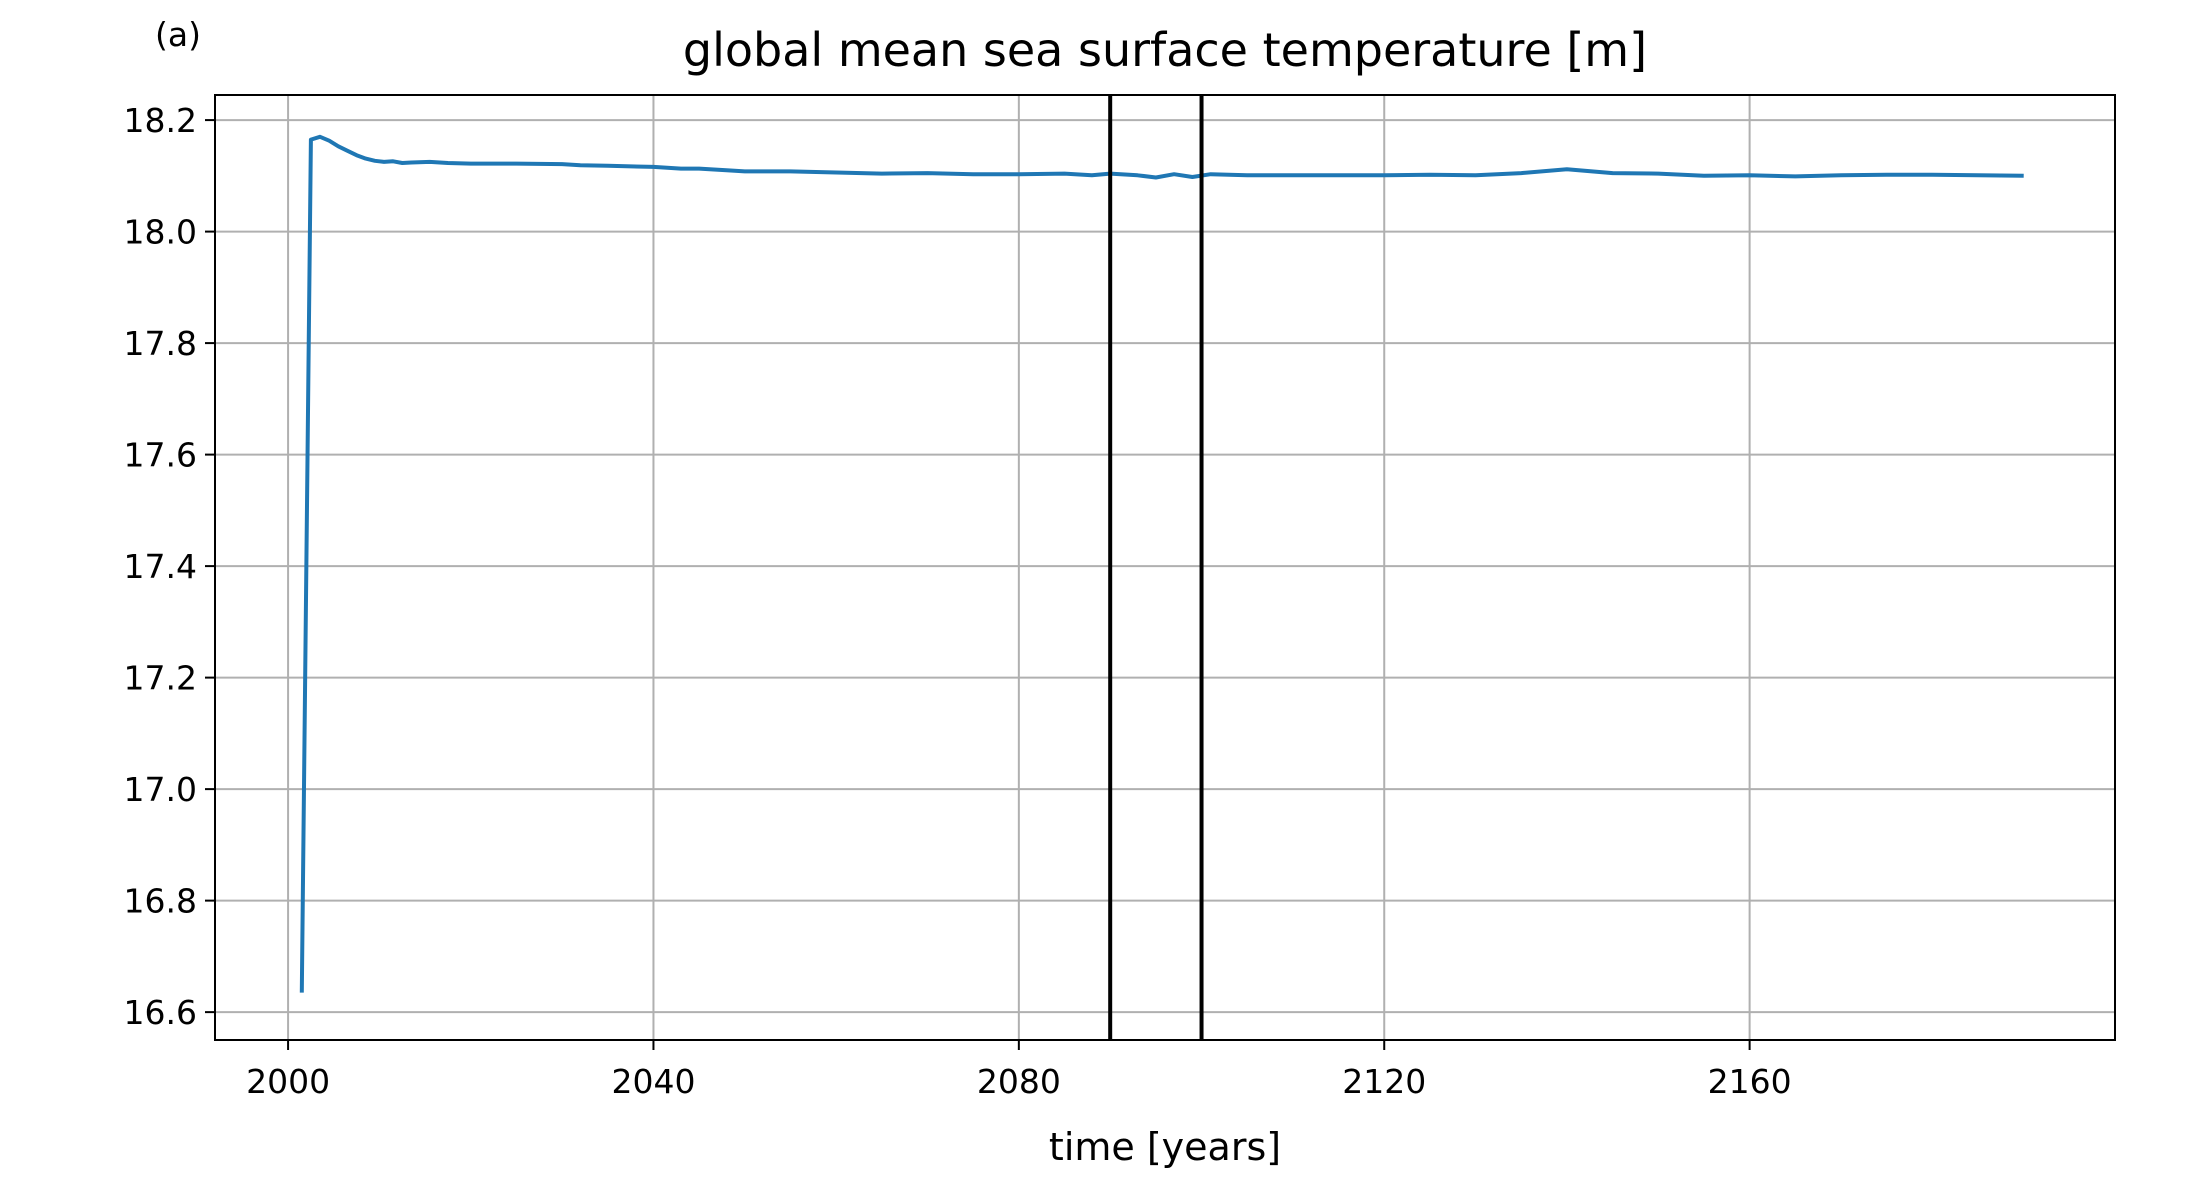 This screenshot has width=2196, height=1181. I want to click on y-tick-label: 17.0, so click(160, 789).